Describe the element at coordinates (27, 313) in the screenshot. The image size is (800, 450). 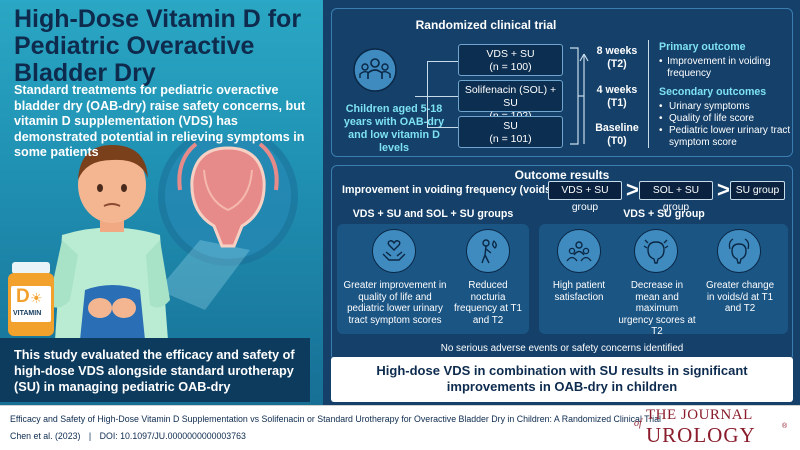
I see `bottle-label: VITAMIN` at that location.